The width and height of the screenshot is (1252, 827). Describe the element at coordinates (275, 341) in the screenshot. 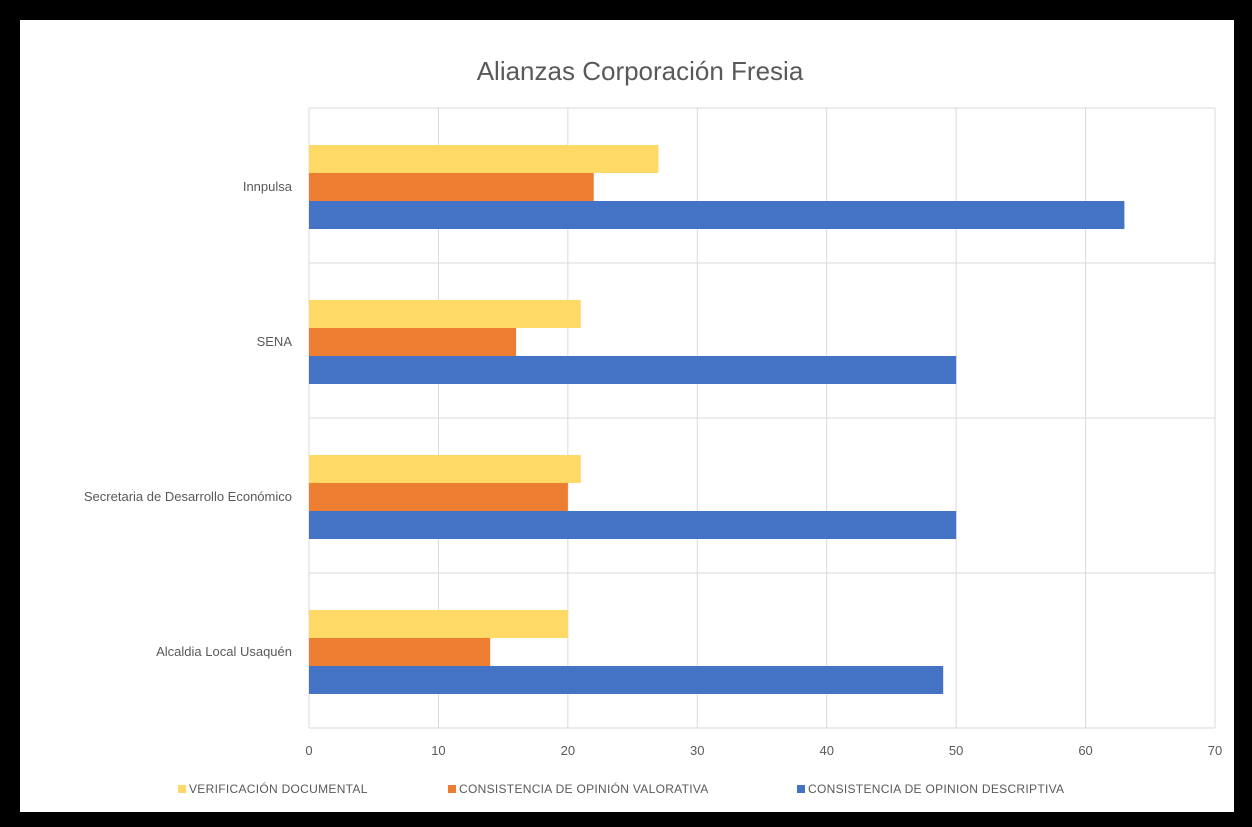

I see `category-label: SENA` at that location.